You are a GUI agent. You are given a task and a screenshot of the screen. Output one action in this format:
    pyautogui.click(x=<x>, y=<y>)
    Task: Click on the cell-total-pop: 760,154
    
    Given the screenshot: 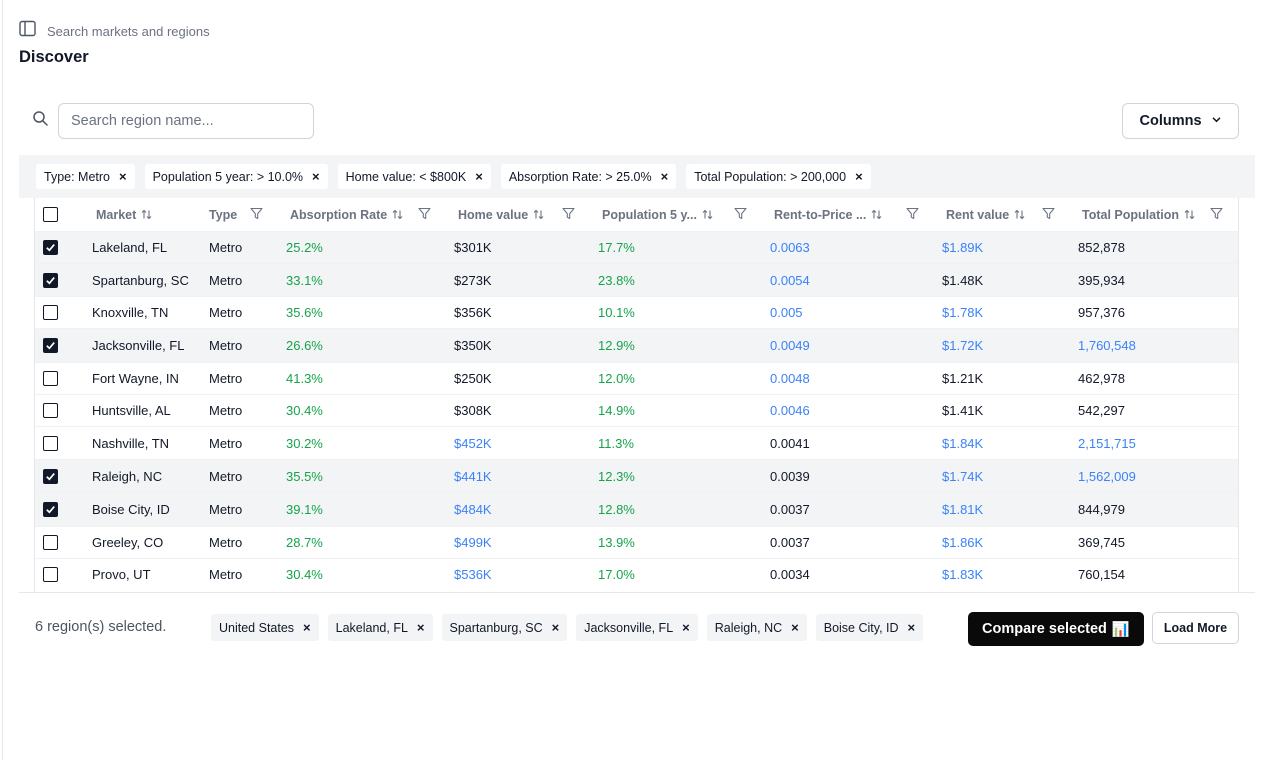 What is the action you would take?
    pyautogui.click(x=1101, y=574)
    